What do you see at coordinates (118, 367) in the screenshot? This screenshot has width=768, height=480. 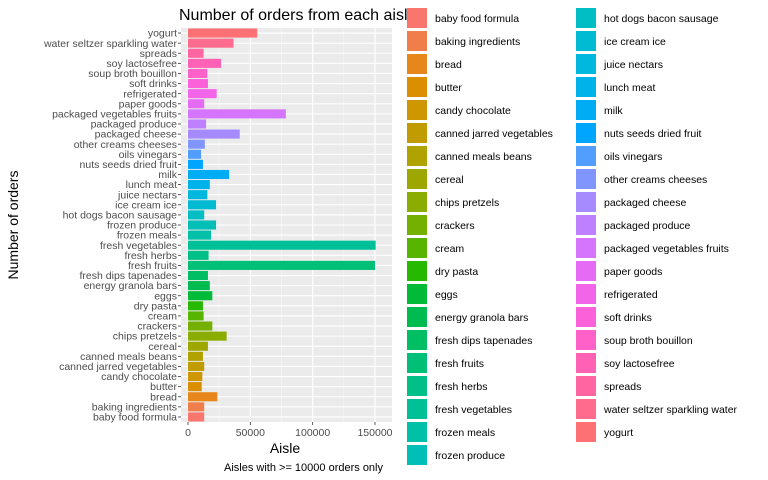 I see `y-tick-label: canned jarred vegetables` at bounding box center [118, 367].